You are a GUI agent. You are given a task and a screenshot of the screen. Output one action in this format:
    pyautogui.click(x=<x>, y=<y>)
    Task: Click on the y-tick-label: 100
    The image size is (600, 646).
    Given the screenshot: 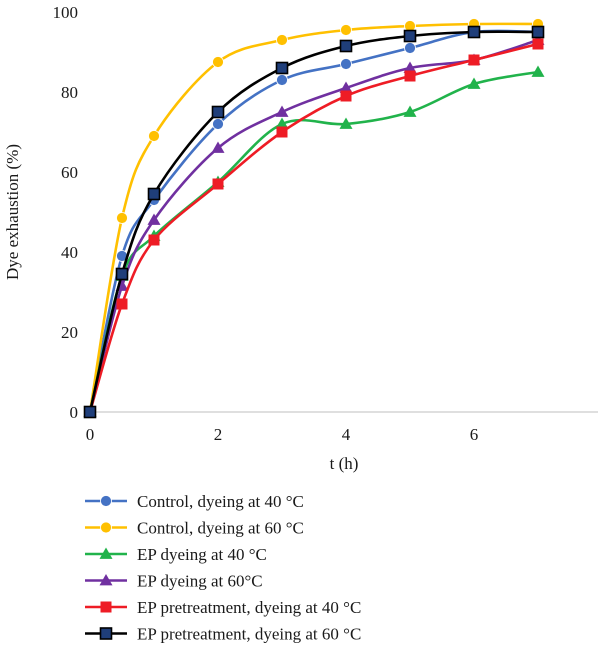 What is the action you would take?
    pyautogui.click(x=66, y=12)
    